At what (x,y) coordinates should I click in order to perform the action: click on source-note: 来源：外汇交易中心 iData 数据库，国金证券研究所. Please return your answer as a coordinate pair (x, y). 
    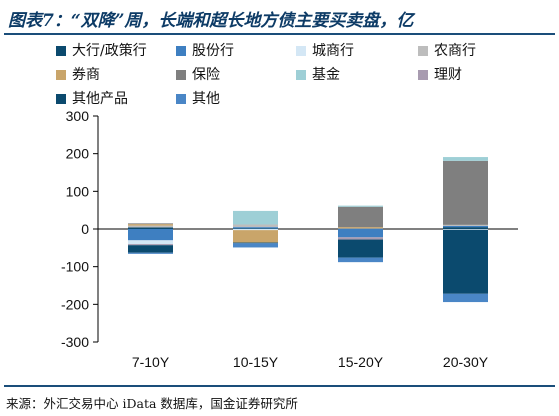
    Looking at the image, I should click on (152, 403).